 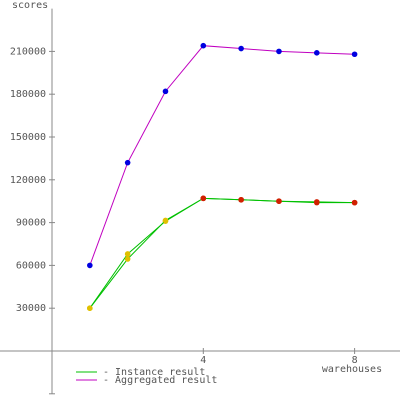 What do you see at coordinates (28, 51) in the screenshot?
I see `y-tick-label: 210000` at bounding box center [28, 51].